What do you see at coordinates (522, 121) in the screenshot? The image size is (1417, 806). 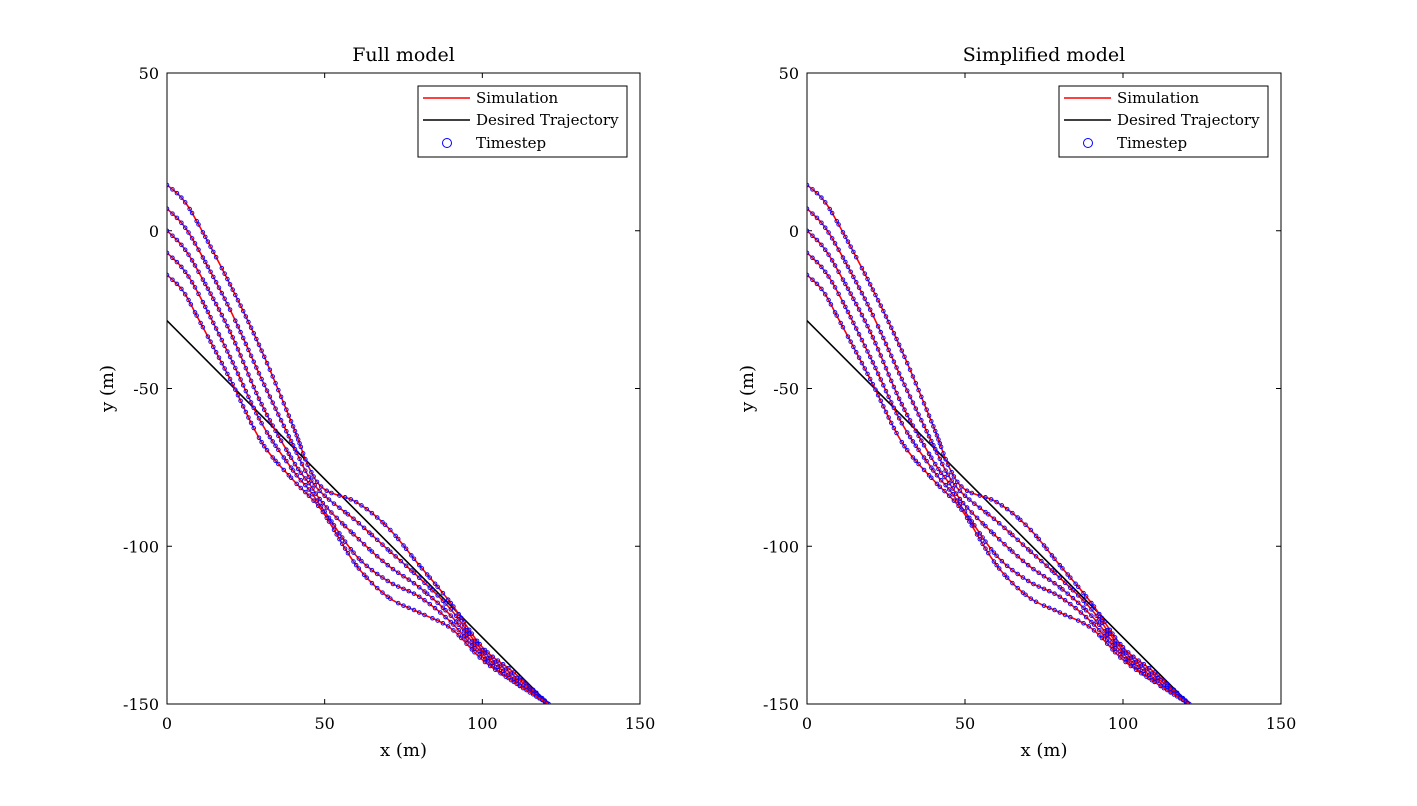 I see `legend: Simulation Desired Trajectory Timestep` at bounding box center [522, 121].